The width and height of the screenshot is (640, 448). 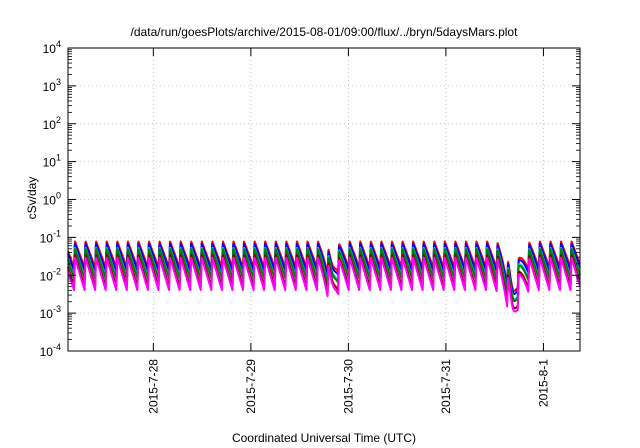 I want to click on y-tick-label: 10⁻², so click(x=50, y=274).